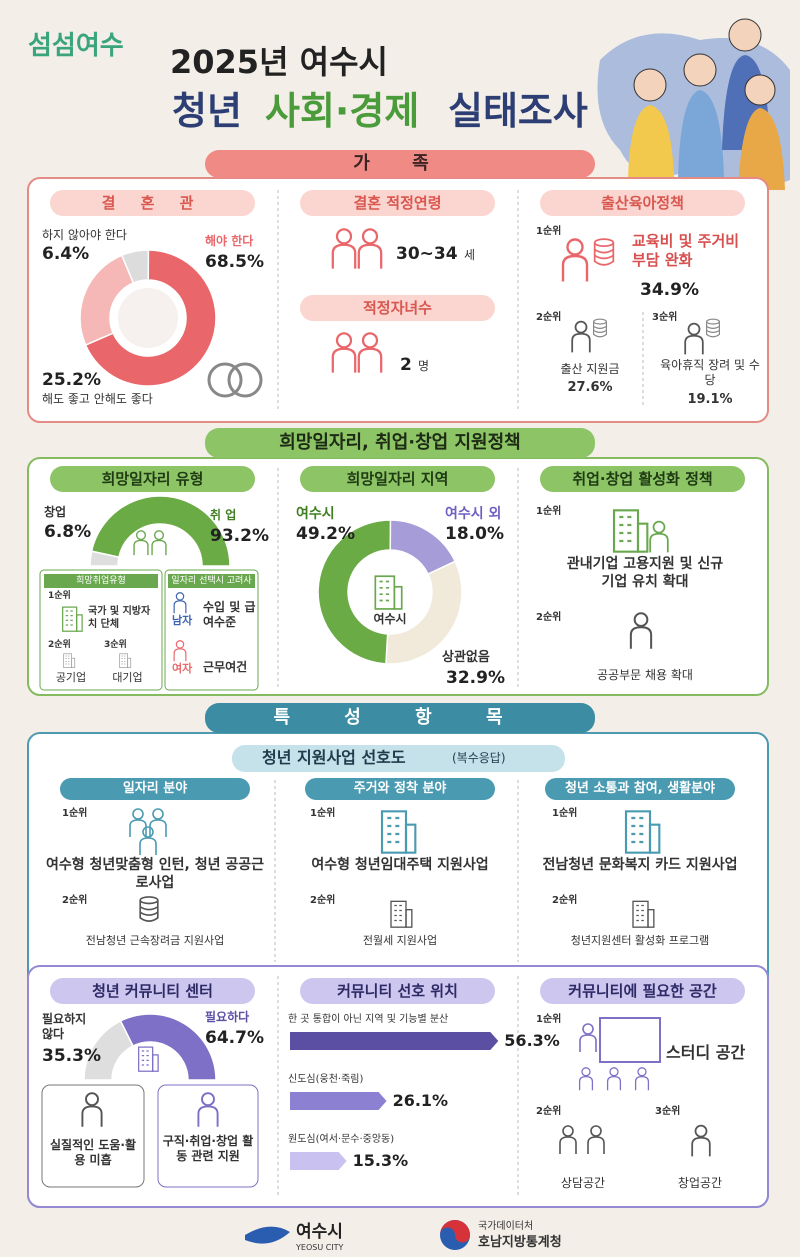 Image resolution: width=800 pixels, height=1257 pixels. I want to click on value-label: 93.2%, so click(239, 536).